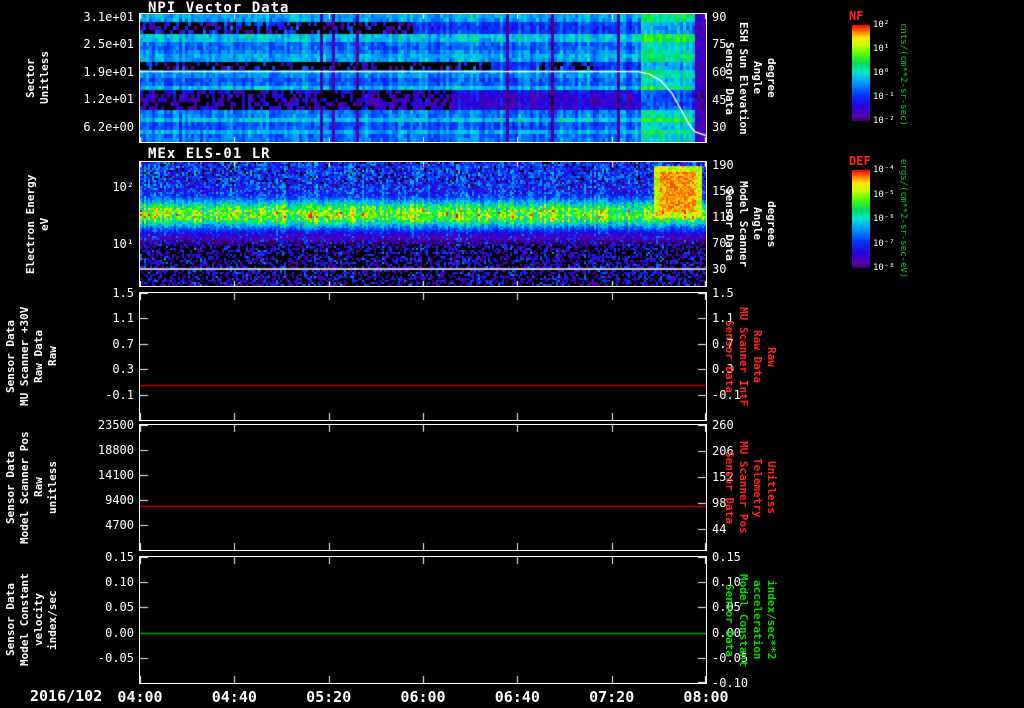 This screenshot has width=1024, height=708. Describe the element at coordinates (123, 293) in the screenshot. I see `mu-scanner-intf-left-tick-label: 1.5` at that location.